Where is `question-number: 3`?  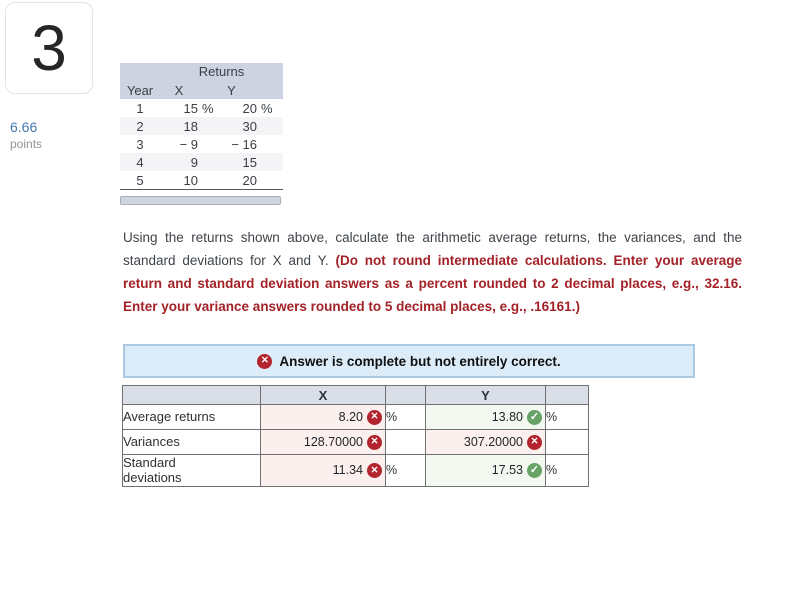 question-number: 3 is located at coordinates (49, 48).